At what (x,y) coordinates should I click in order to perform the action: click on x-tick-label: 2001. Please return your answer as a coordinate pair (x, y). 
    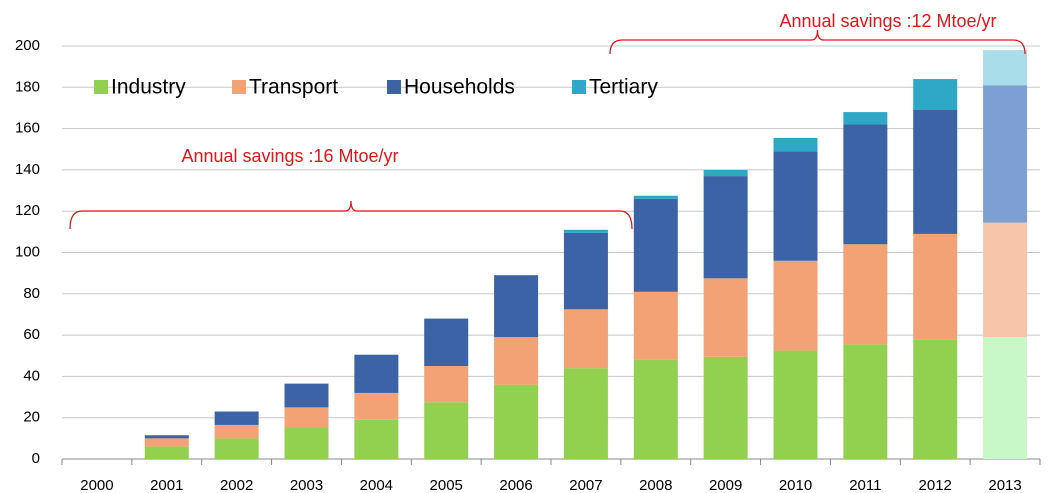
    Looking at the image, I should click on (166, 485).